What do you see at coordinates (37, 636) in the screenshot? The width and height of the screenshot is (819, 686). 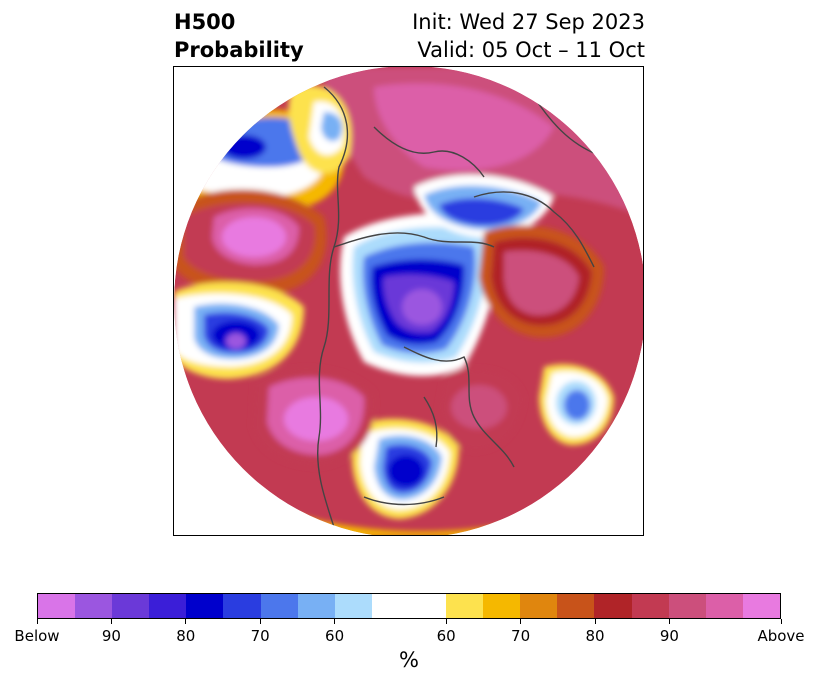 I see `colorbar-tick-label: Below` at bounding box center [37, 636].